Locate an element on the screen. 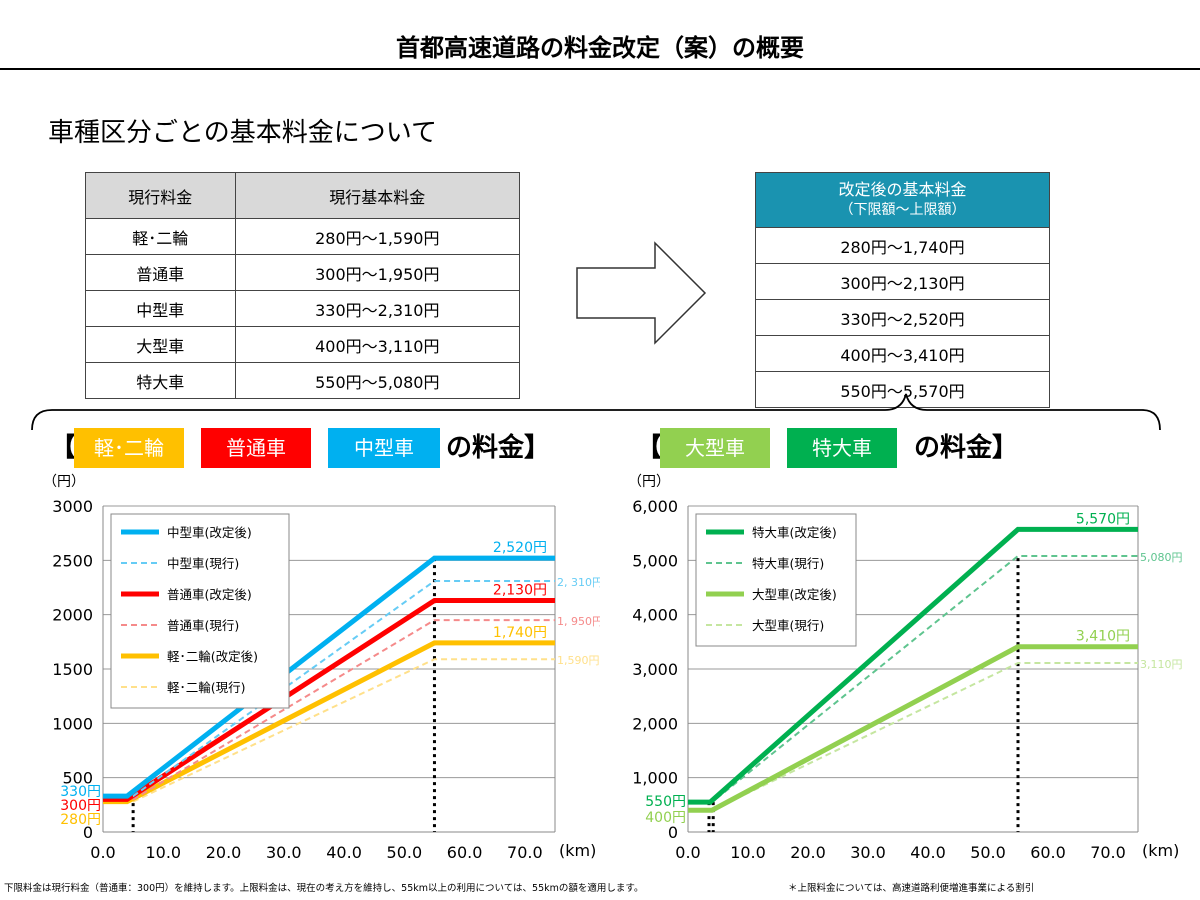 Image resolution: width=1200 pixels, height=900 pixels. end-value-label: 2,520円 is located at coordinates (520, 548).